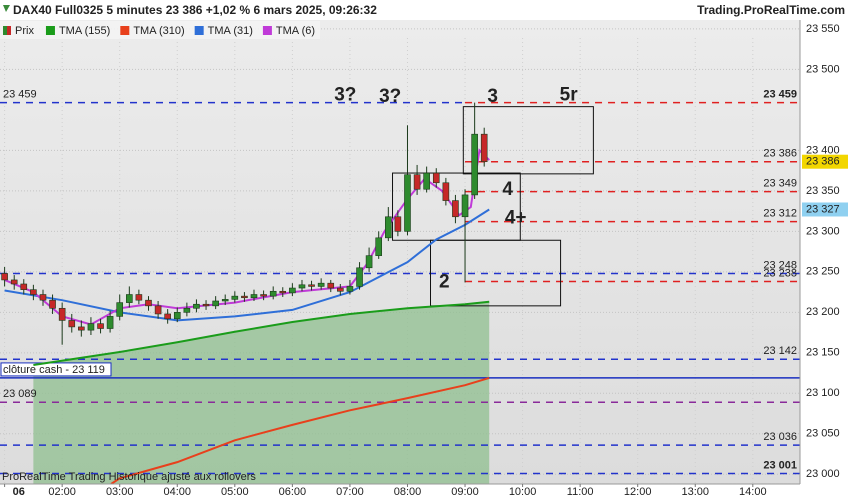  What do you see at coordinates (825, 252) in the screenshot?
I see `axis-bg` at bounding box center [825, 252].